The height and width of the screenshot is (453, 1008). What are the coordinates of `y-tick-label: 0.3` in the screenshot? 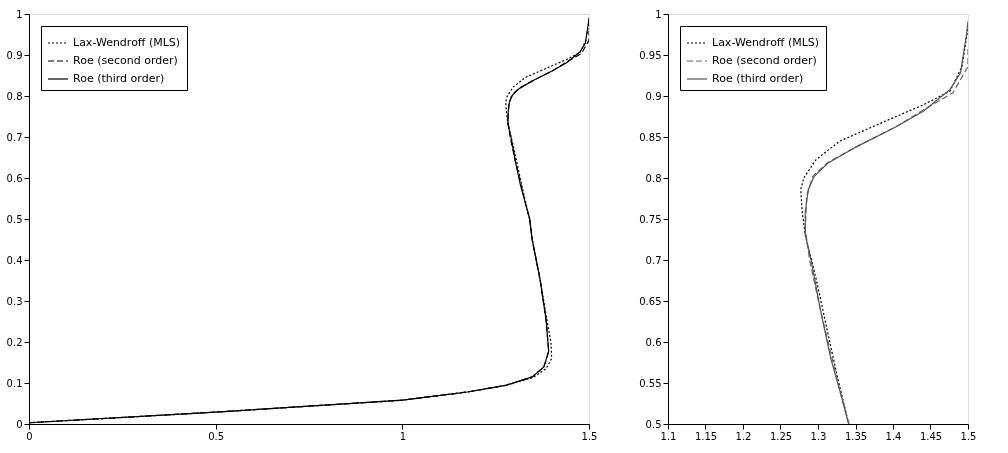 It's located at (14, 301).